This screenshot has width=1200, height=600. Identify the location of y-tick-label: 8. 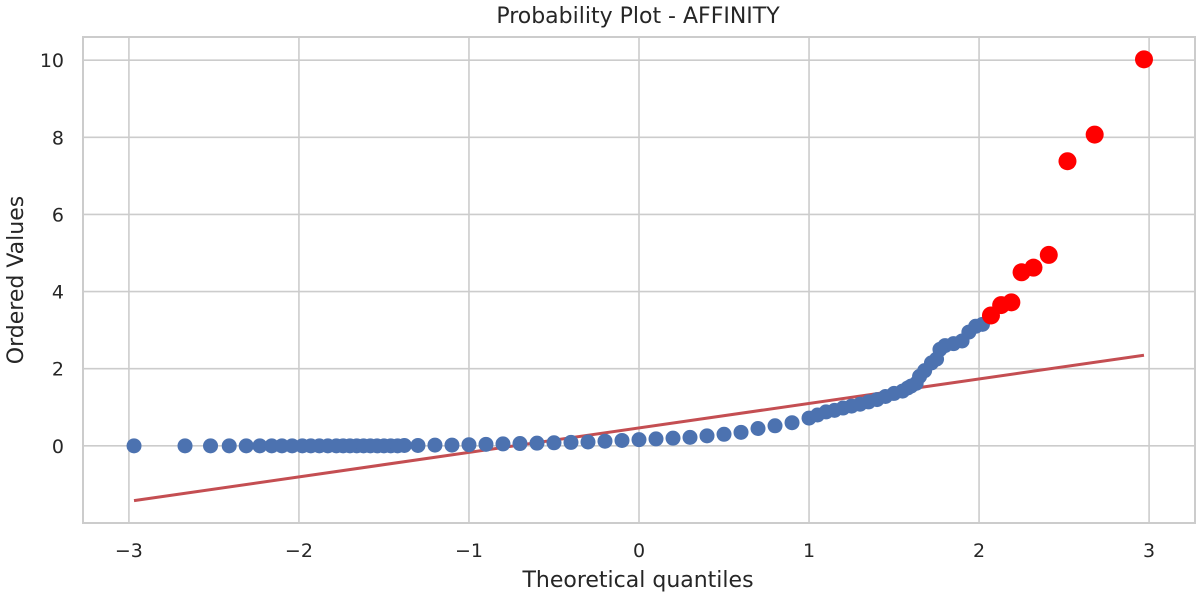
(58, 138).